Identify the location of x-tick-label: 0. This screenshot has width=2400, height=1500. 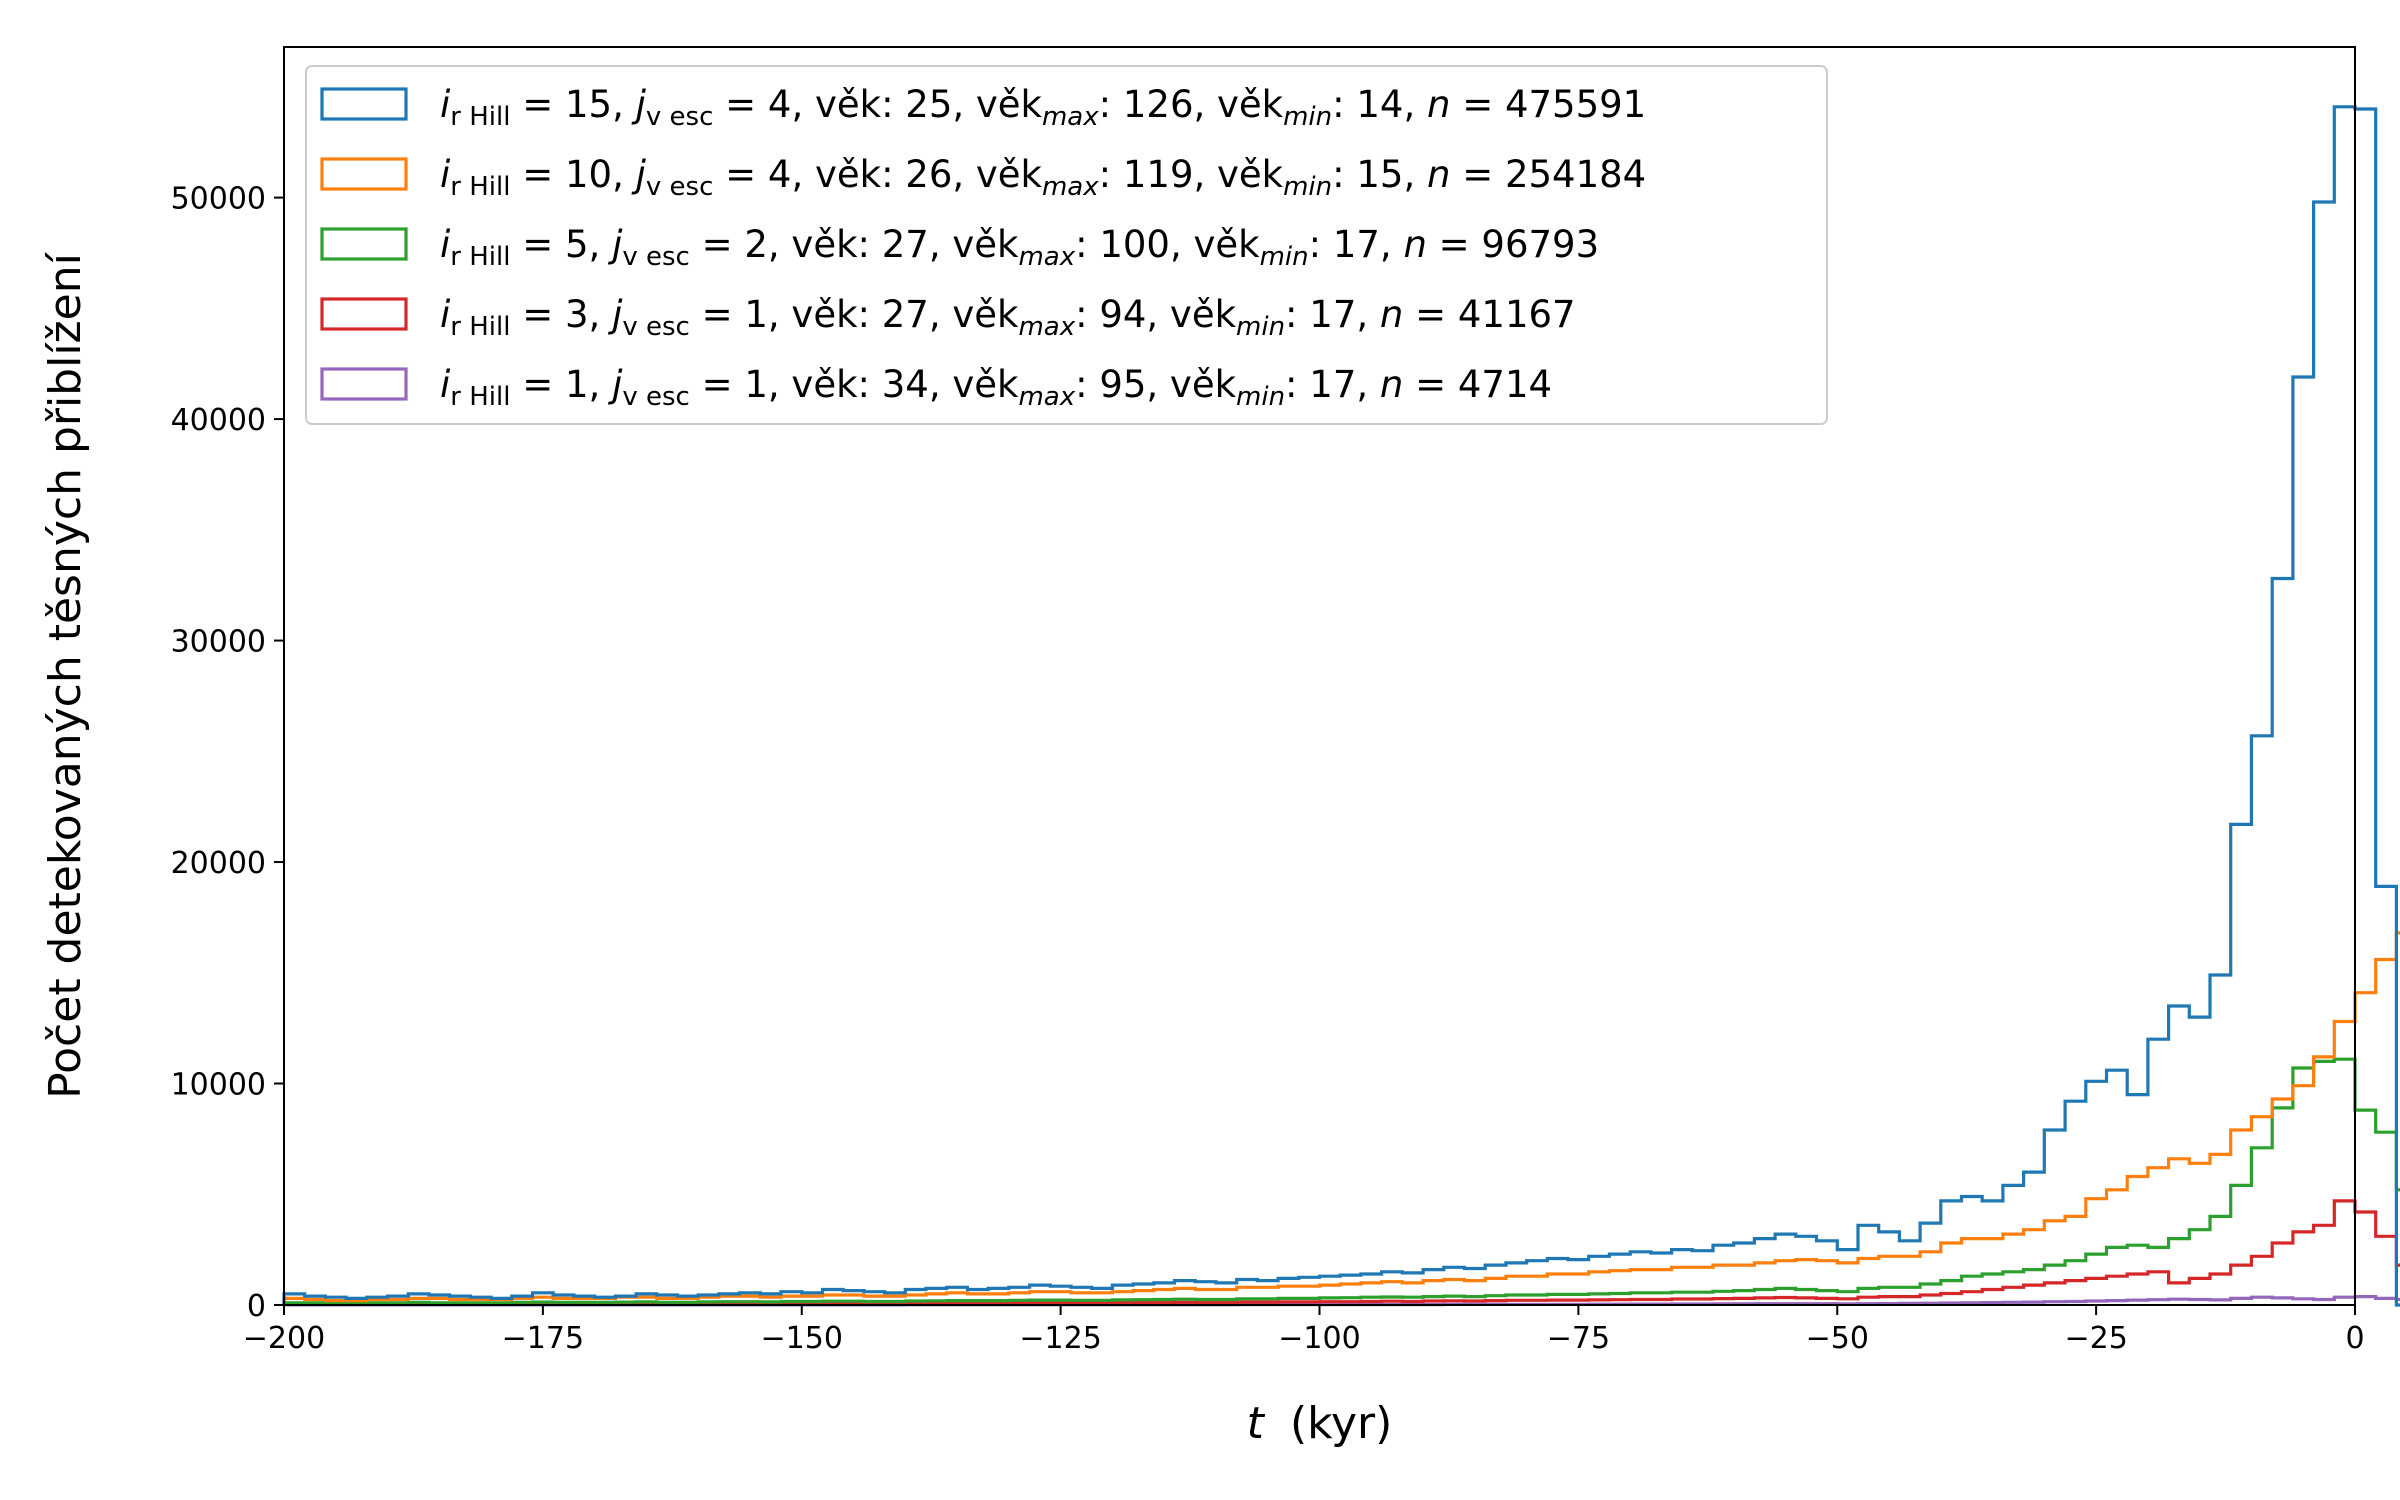
(2354, 1338).